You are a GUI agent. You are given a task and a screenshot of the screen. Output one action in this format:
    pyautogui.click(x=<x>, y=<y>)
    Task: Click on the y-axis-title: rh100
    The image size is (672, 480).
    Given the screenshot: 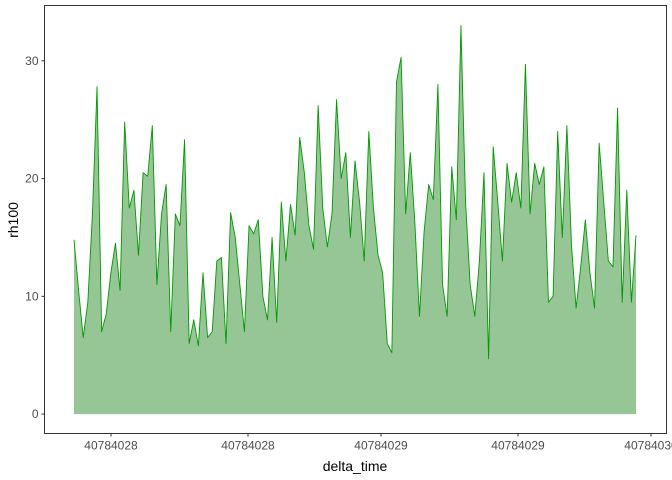 What is the action you would take?
    pyautogui.click(x=13, y=220)
    